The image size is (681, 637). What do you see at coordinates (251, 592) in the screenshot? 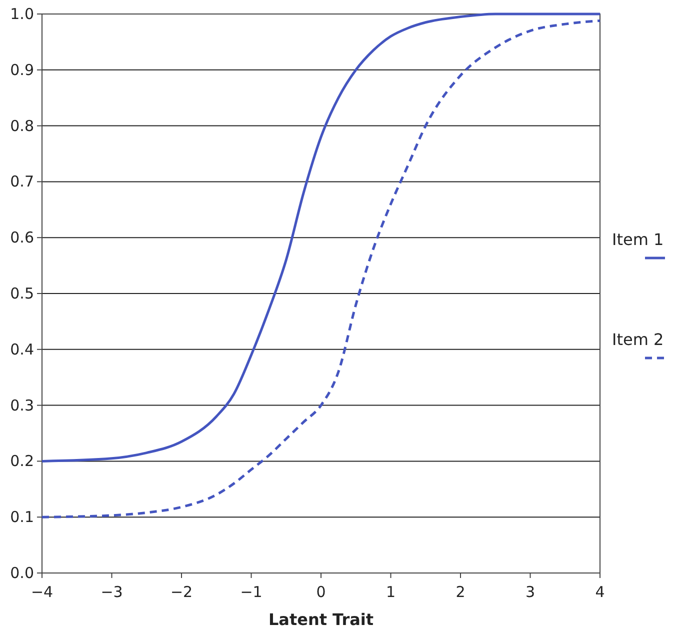
I see `x-tick-label: −1` at bounding box center [251, 592].